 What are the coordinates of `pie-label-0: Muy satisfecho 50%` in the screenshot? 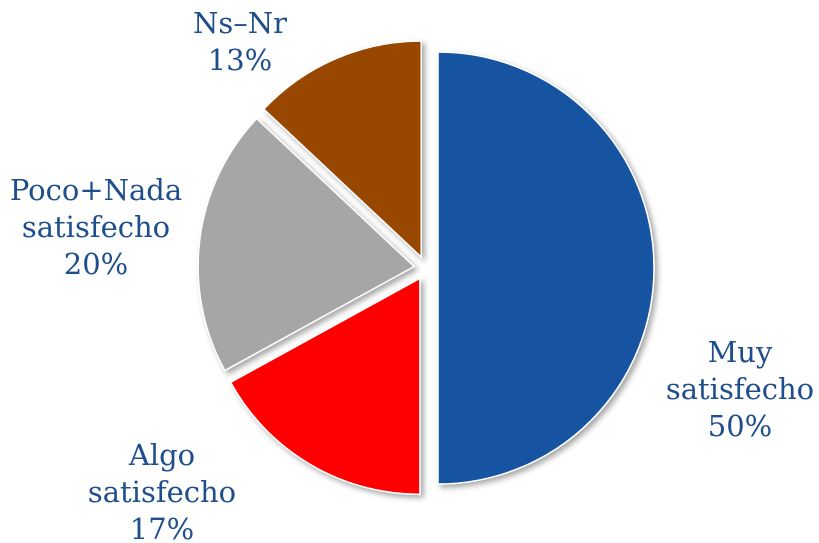 It's located at (740, 389).